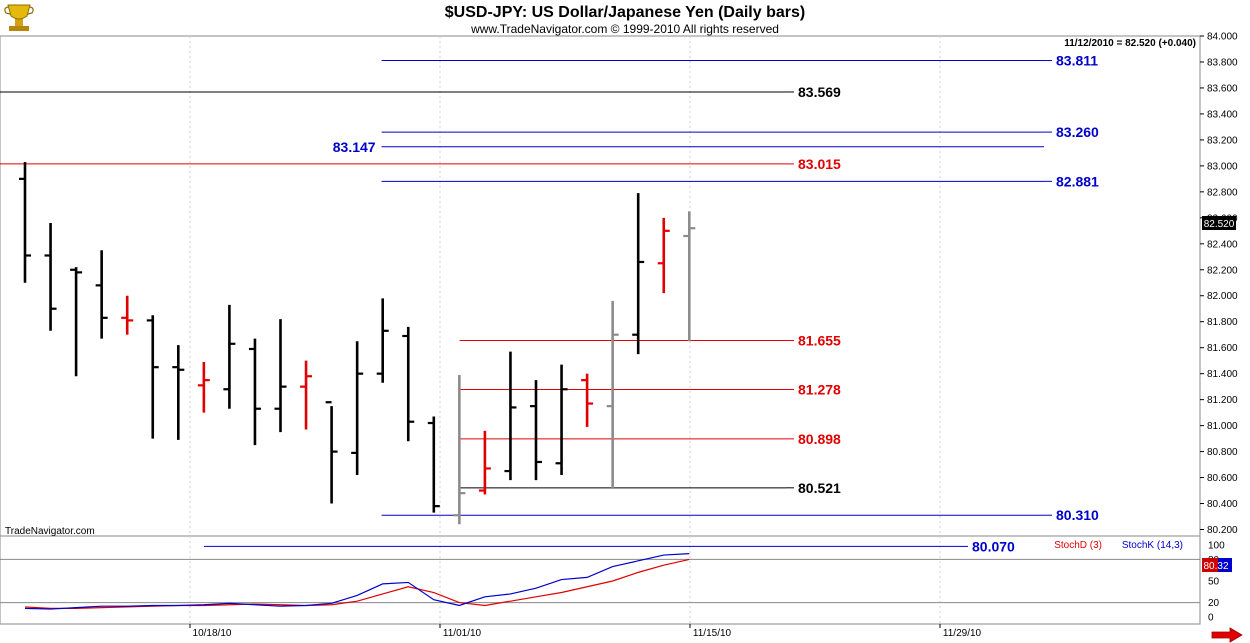  I want to click on date-tick-label: 11/01/10, so click(462, 633).